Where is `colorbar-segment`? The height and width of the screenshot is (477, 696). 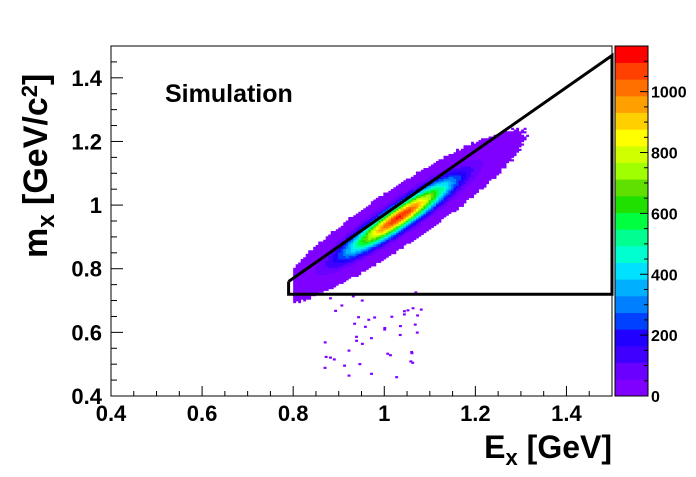
colorbar-segment is located at coordinates (631, 188).